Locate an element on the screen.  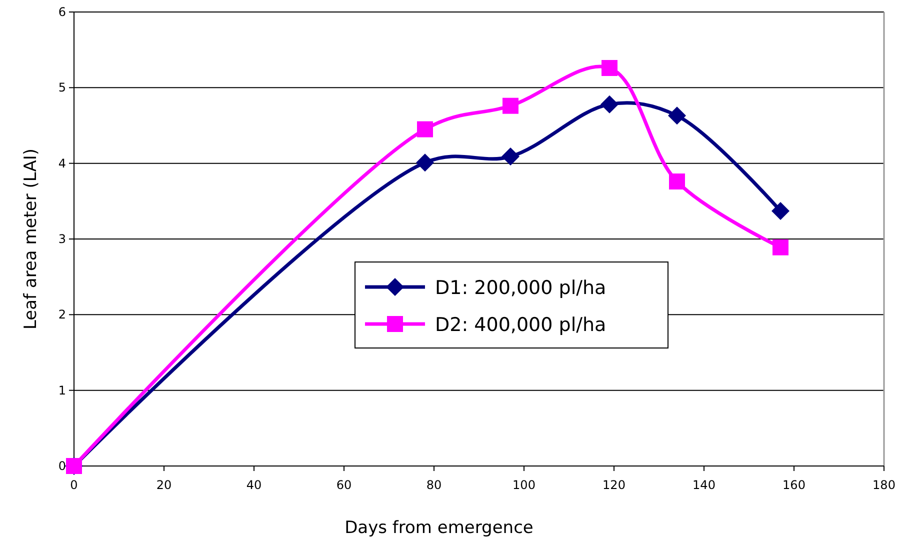
x-axis-title: Days from emergence is located at coordinates (439, 528).